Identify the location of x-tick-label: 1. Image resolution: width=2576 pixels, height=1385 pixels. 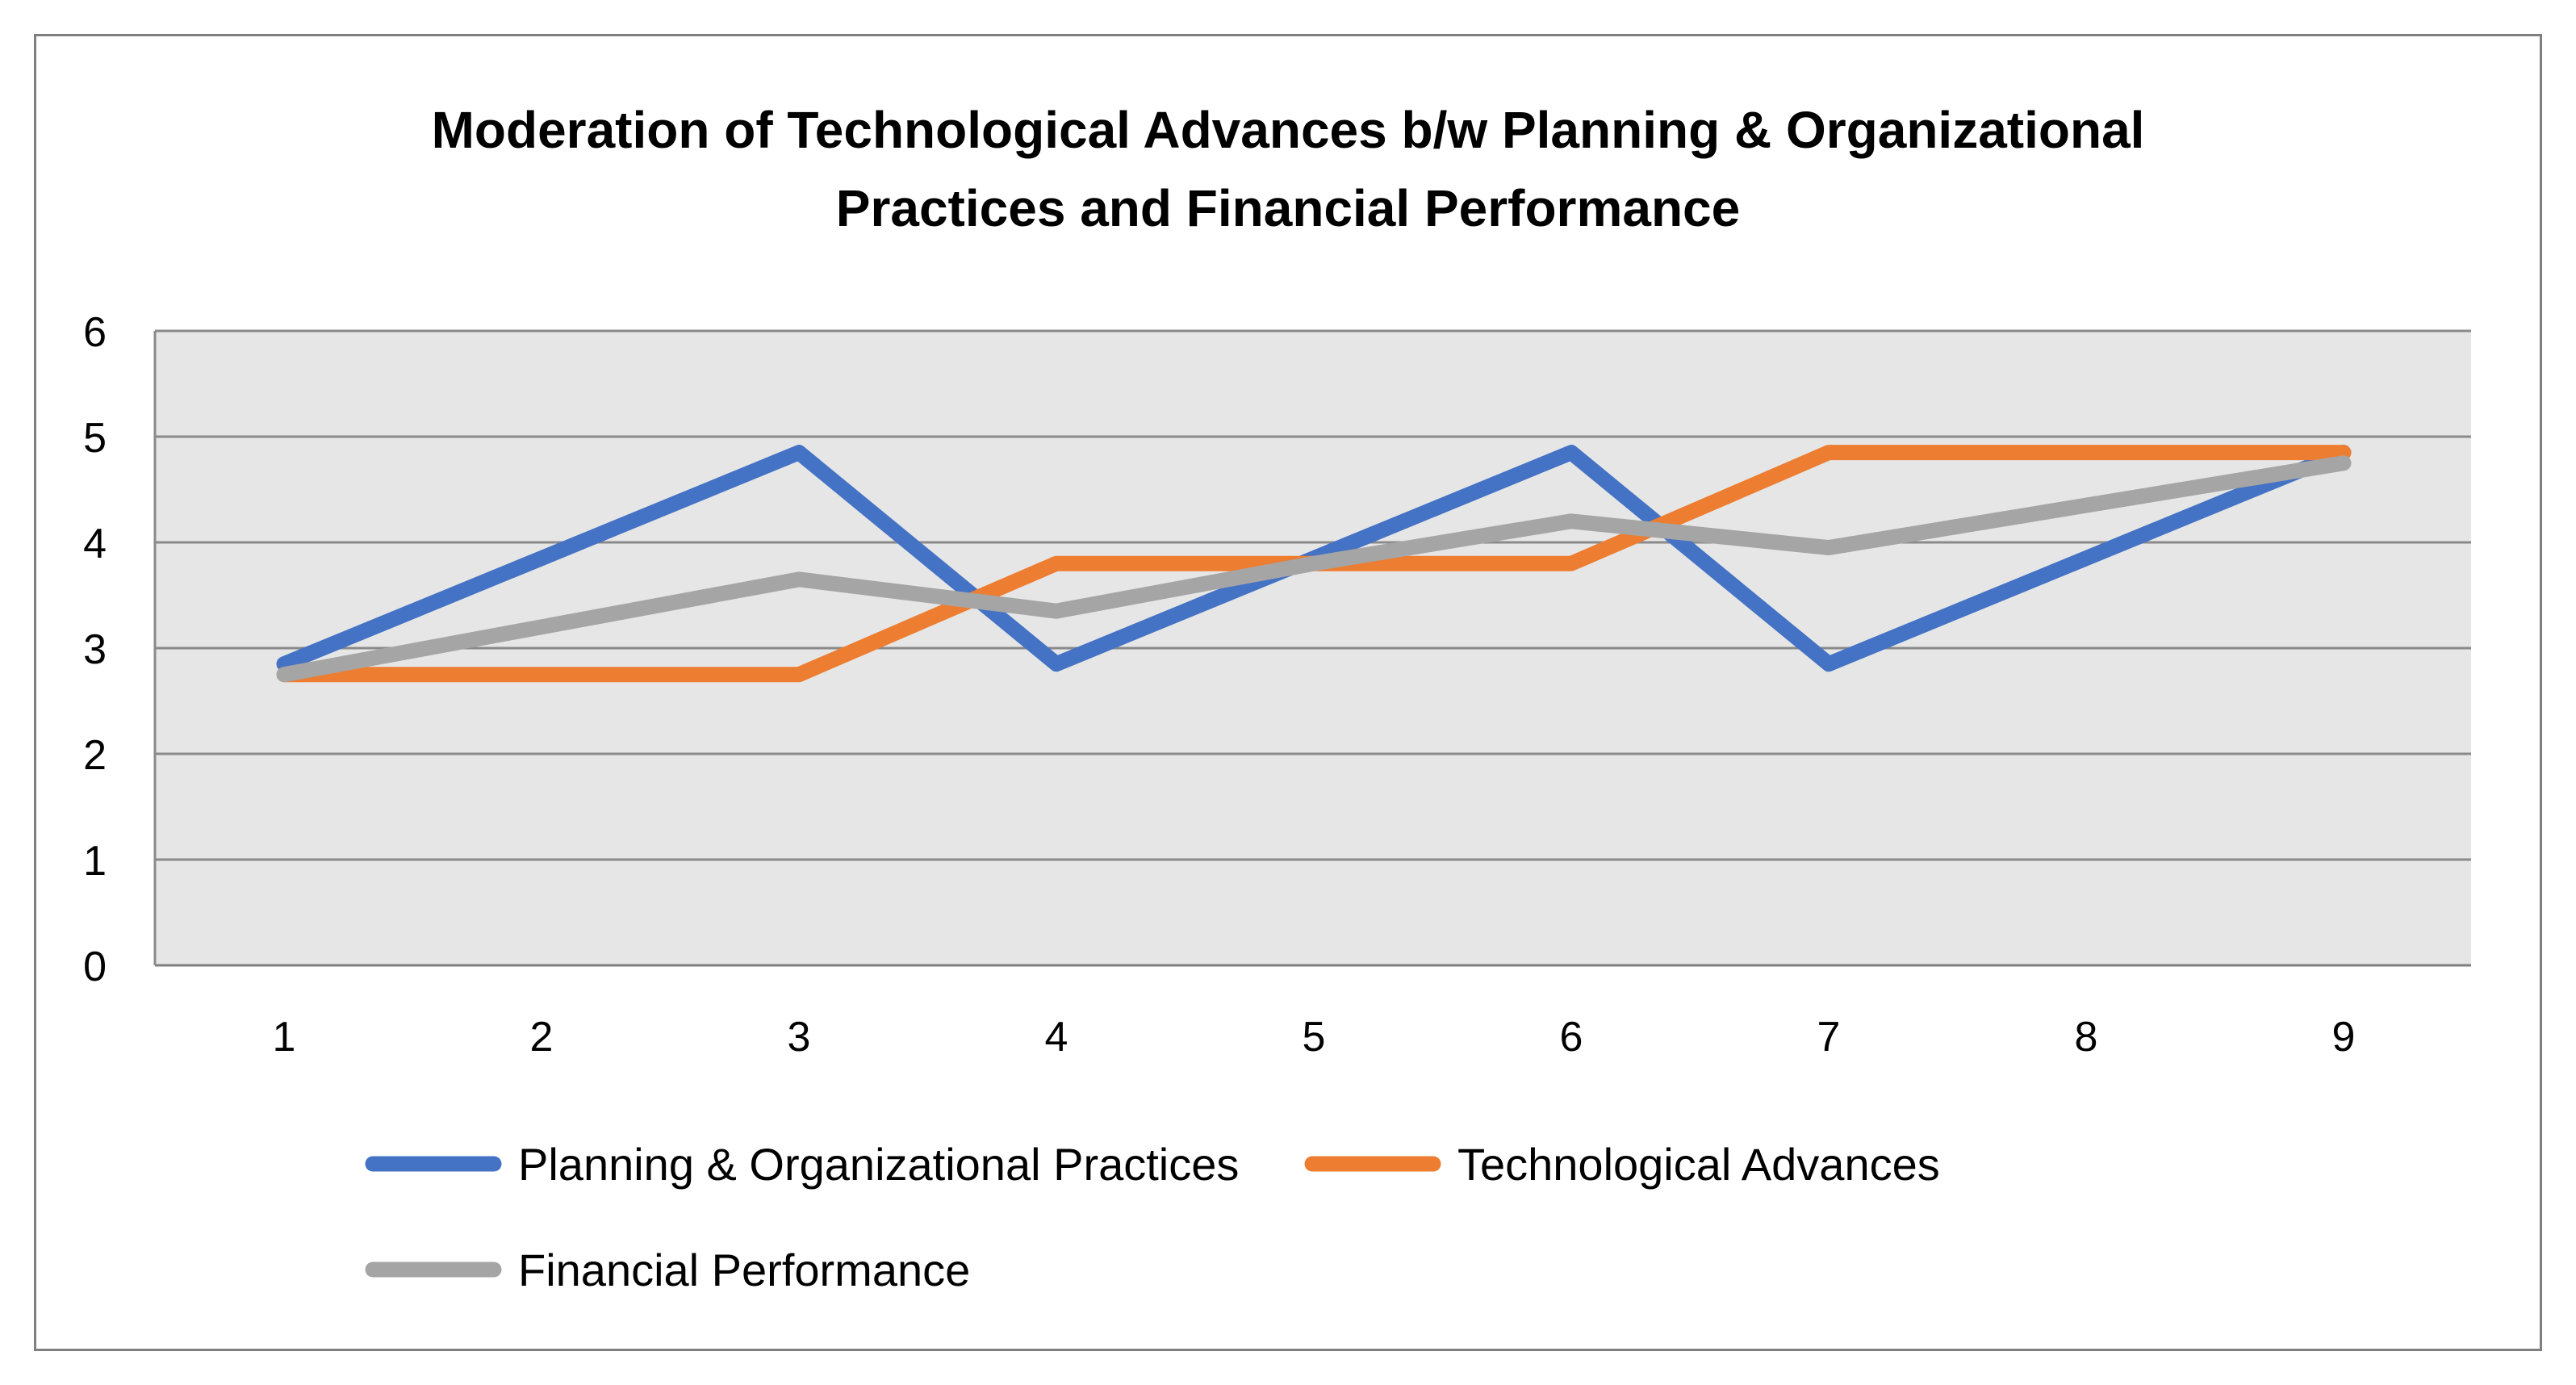
(284, 1037).